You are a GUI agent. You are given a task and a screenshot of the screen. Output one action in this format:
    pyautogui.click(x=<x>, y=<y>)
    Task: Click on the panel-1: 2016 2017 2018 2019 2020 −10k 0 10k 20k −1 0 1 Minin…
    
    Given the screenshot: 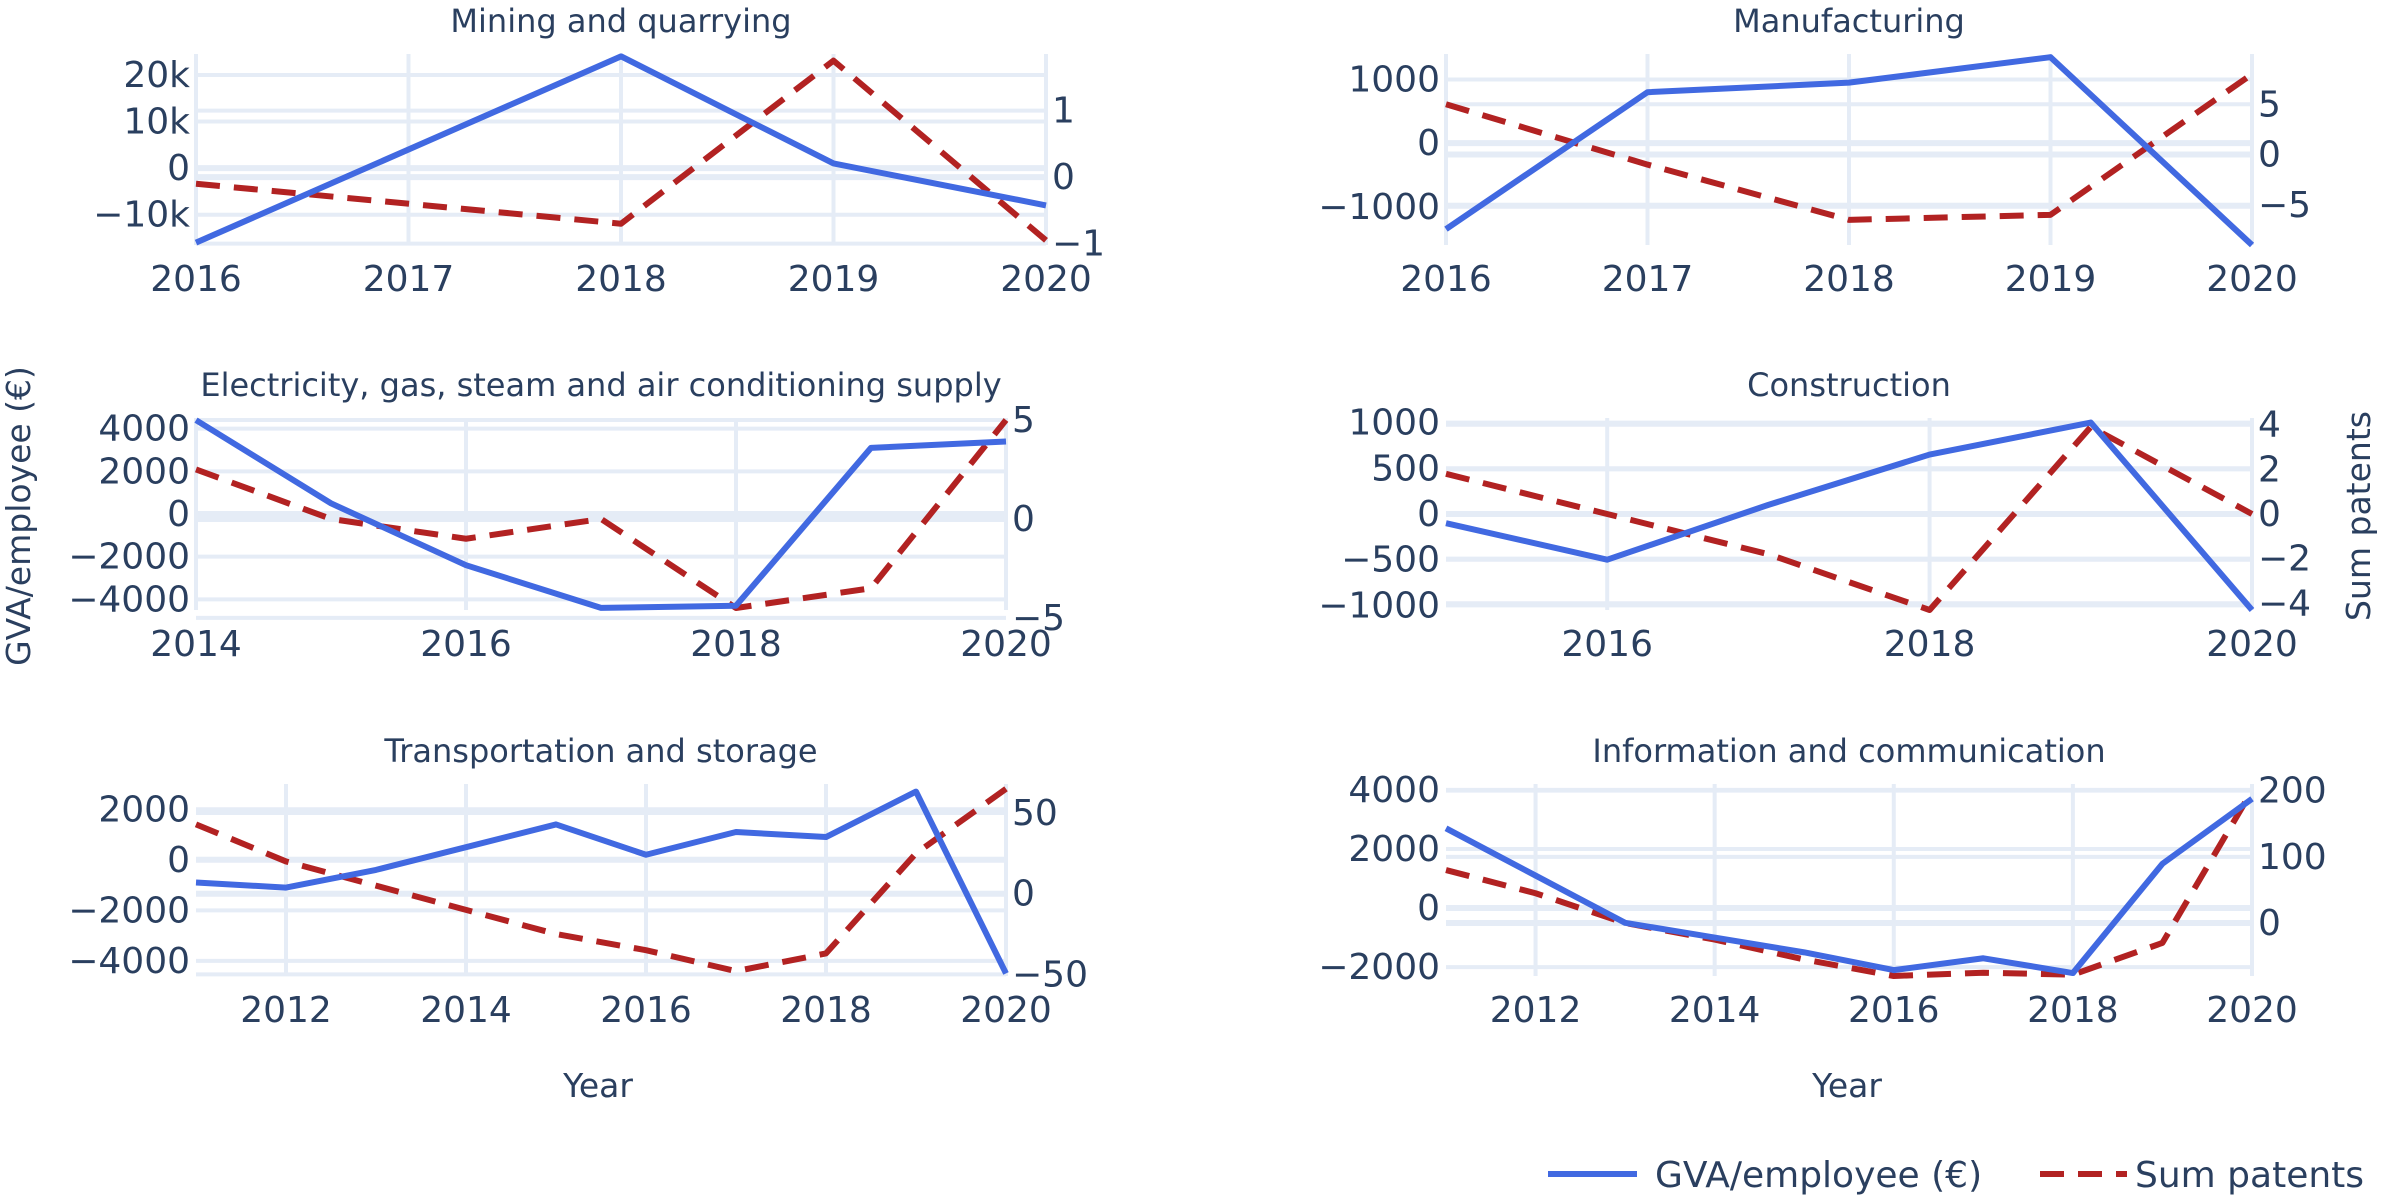 What is the action you would take?
    pyautogui.click(x=599, y=151)
    